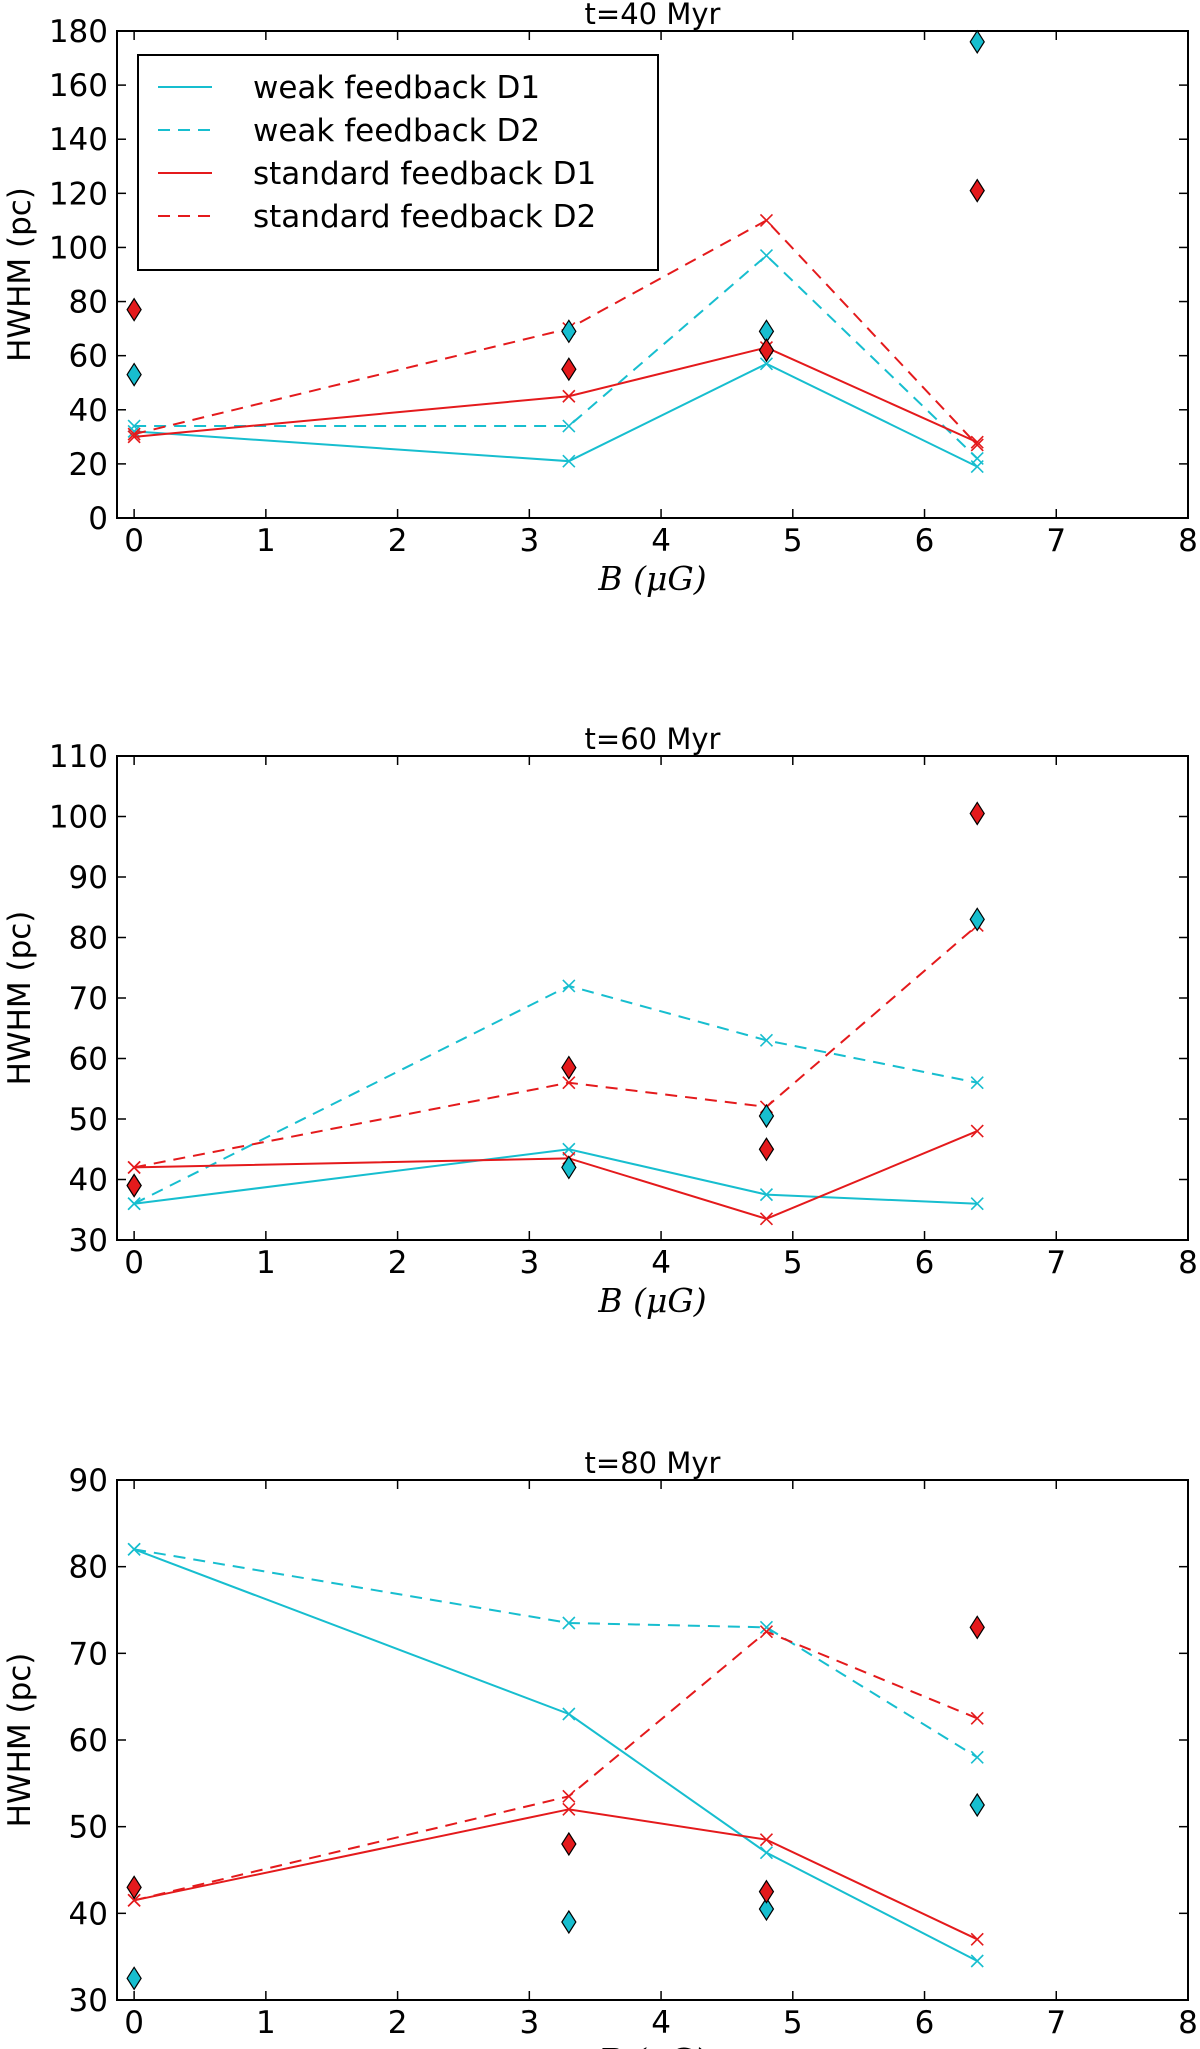 The image size is (1200, 2049). I want to click on panel-title: t=60 Myr, so click(653, 739).